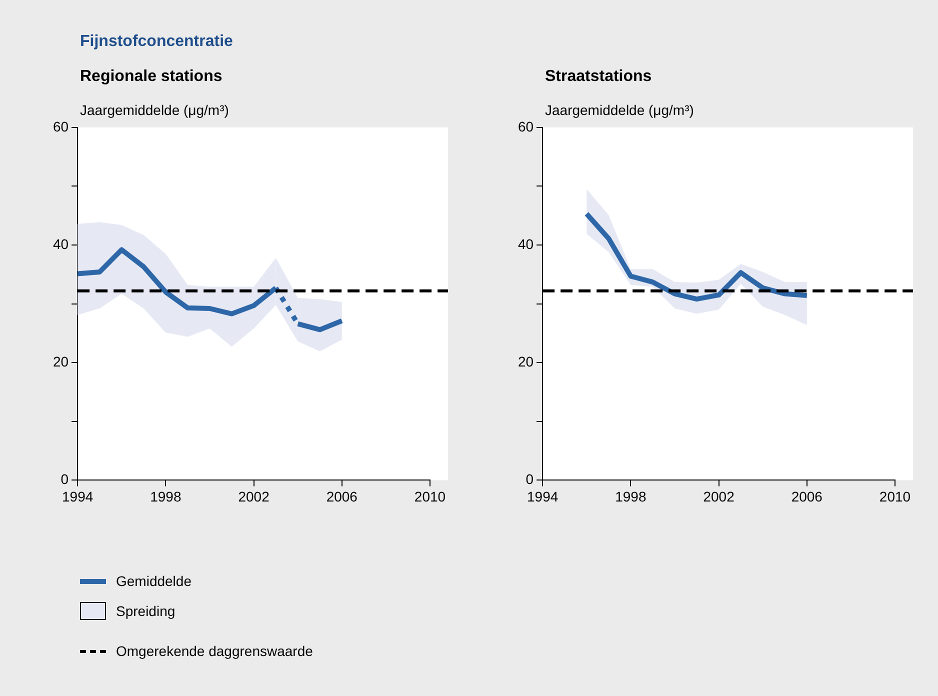 The height and width of the screenshot is (696, 938). Describe the element at coordinates (156, 42) in the screenshot. I see `chart-title: Fijnstofconcentratie` at that location.